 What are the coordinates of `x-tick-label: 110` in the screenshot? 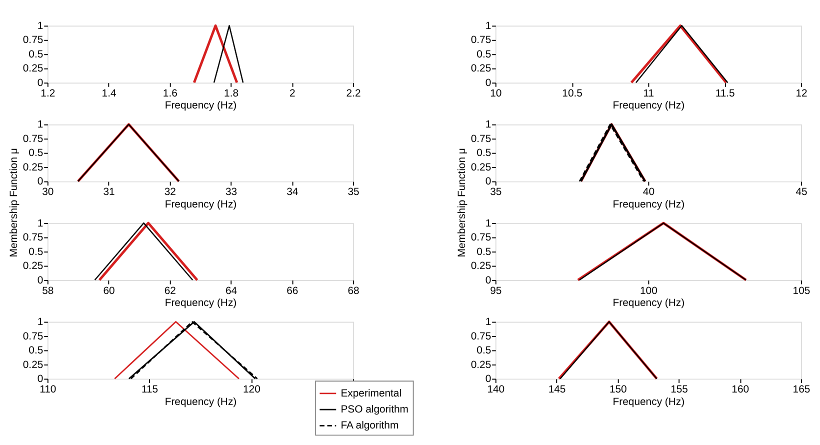 It's located at (48, 390).